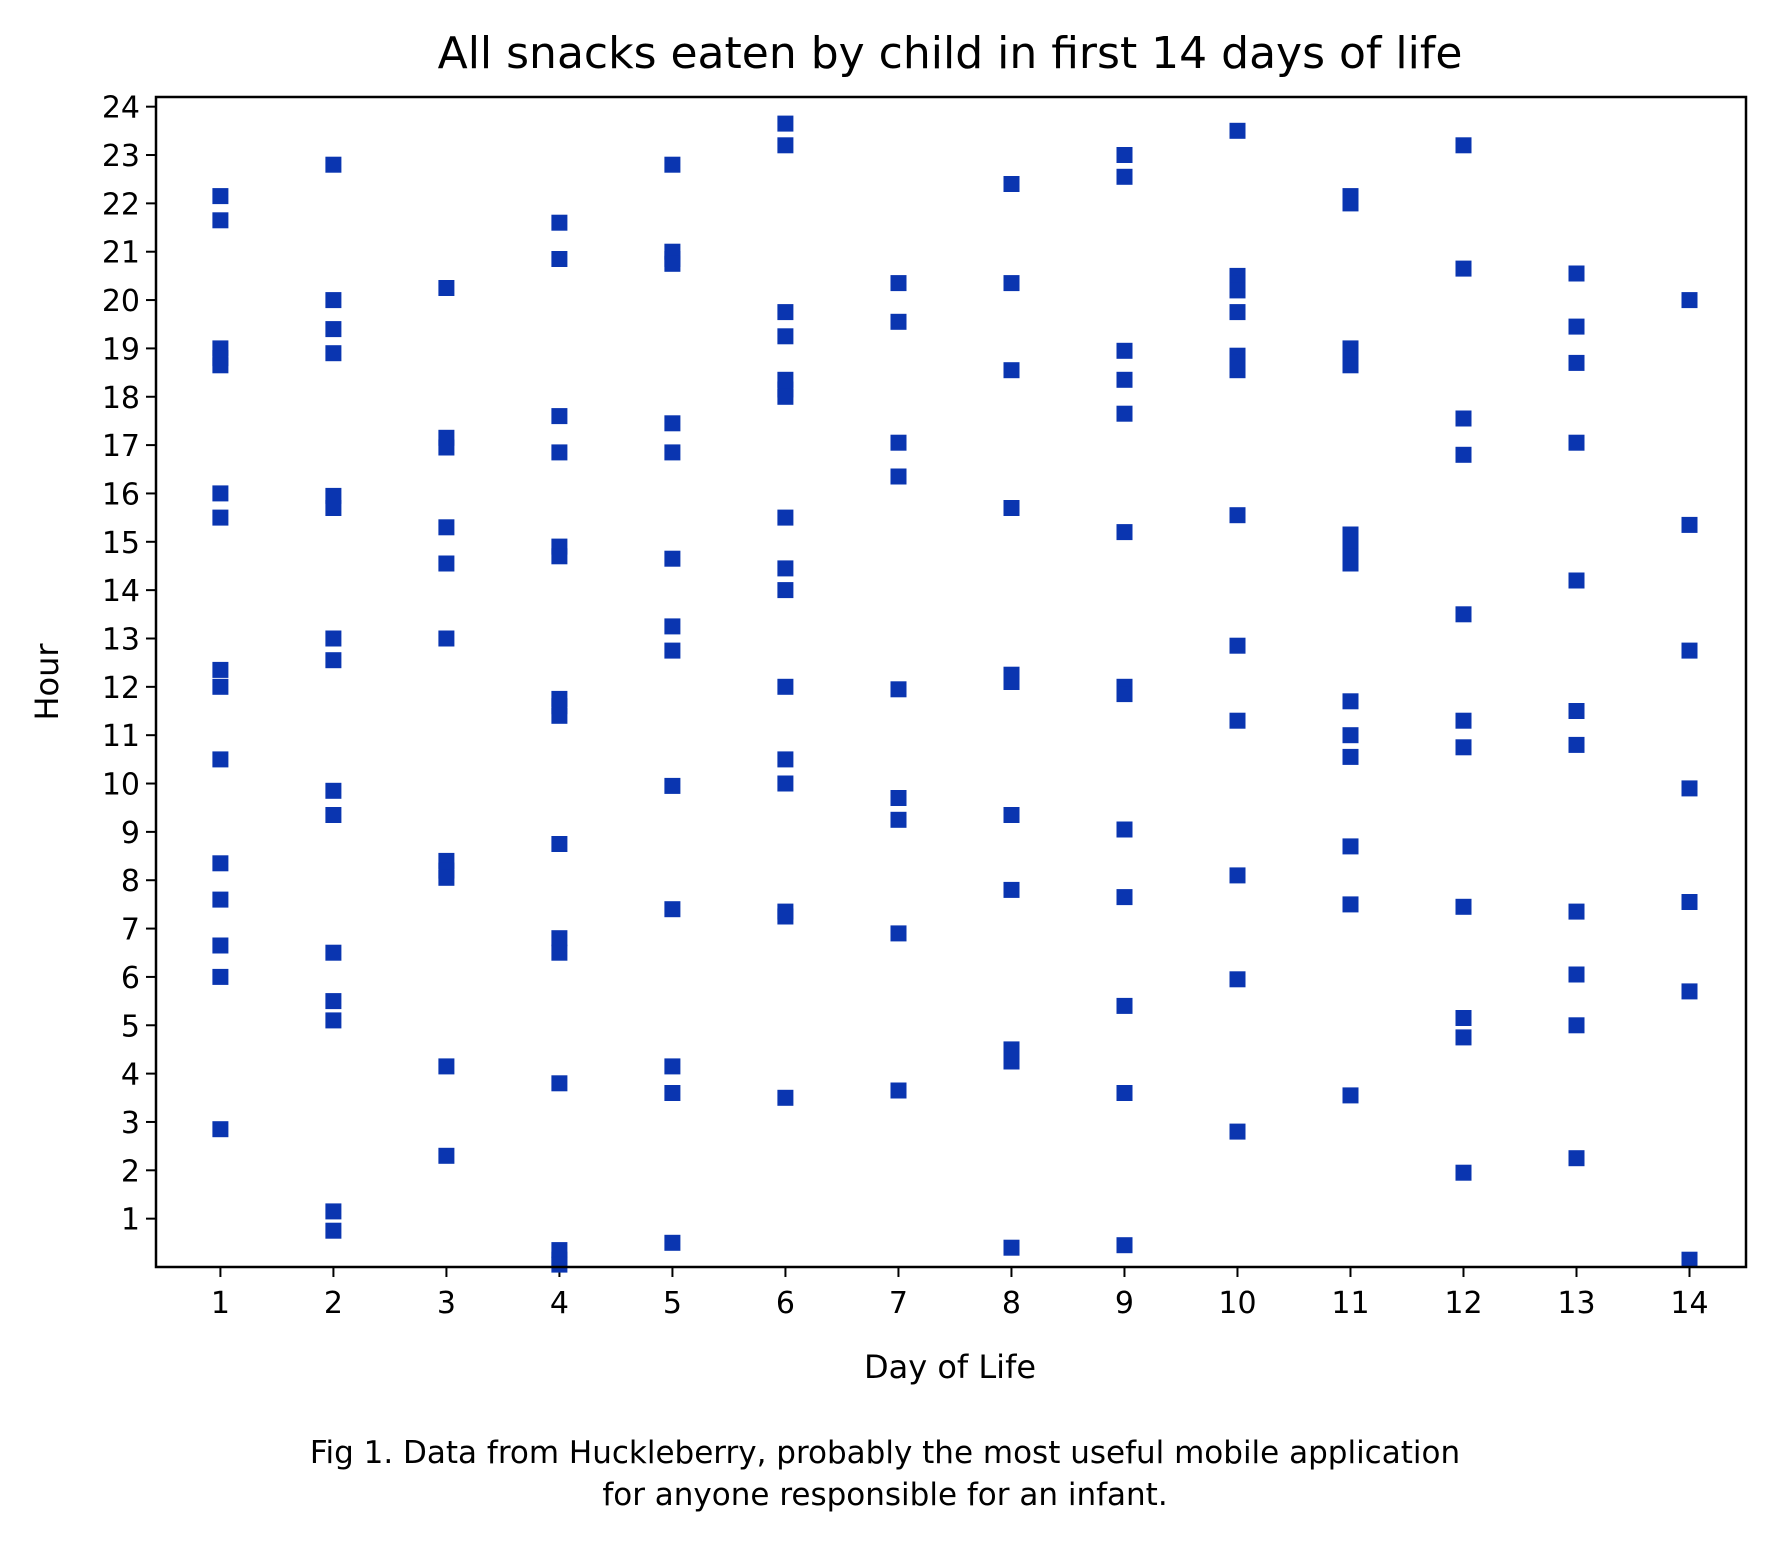  Describe the element at coordinates (121, 253) in the screenshot. I see `y-tick-label: 21` at that location.